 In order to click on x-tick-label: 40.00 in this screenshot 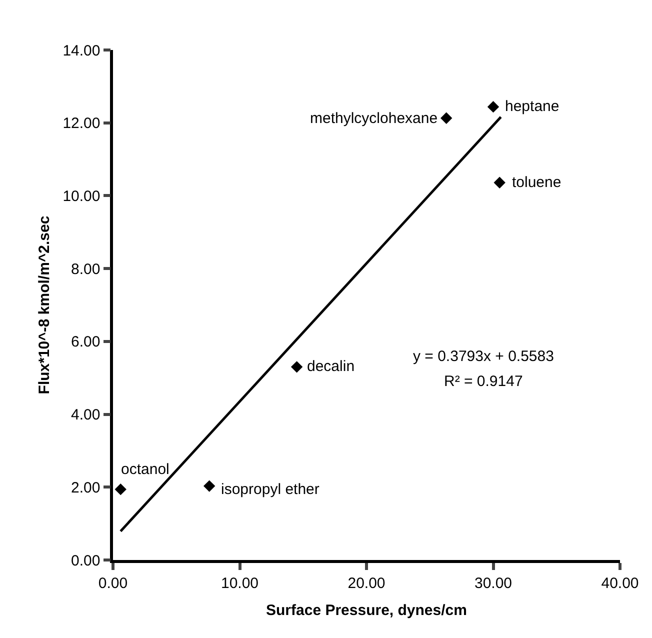, I will do `click(620, 583)`.